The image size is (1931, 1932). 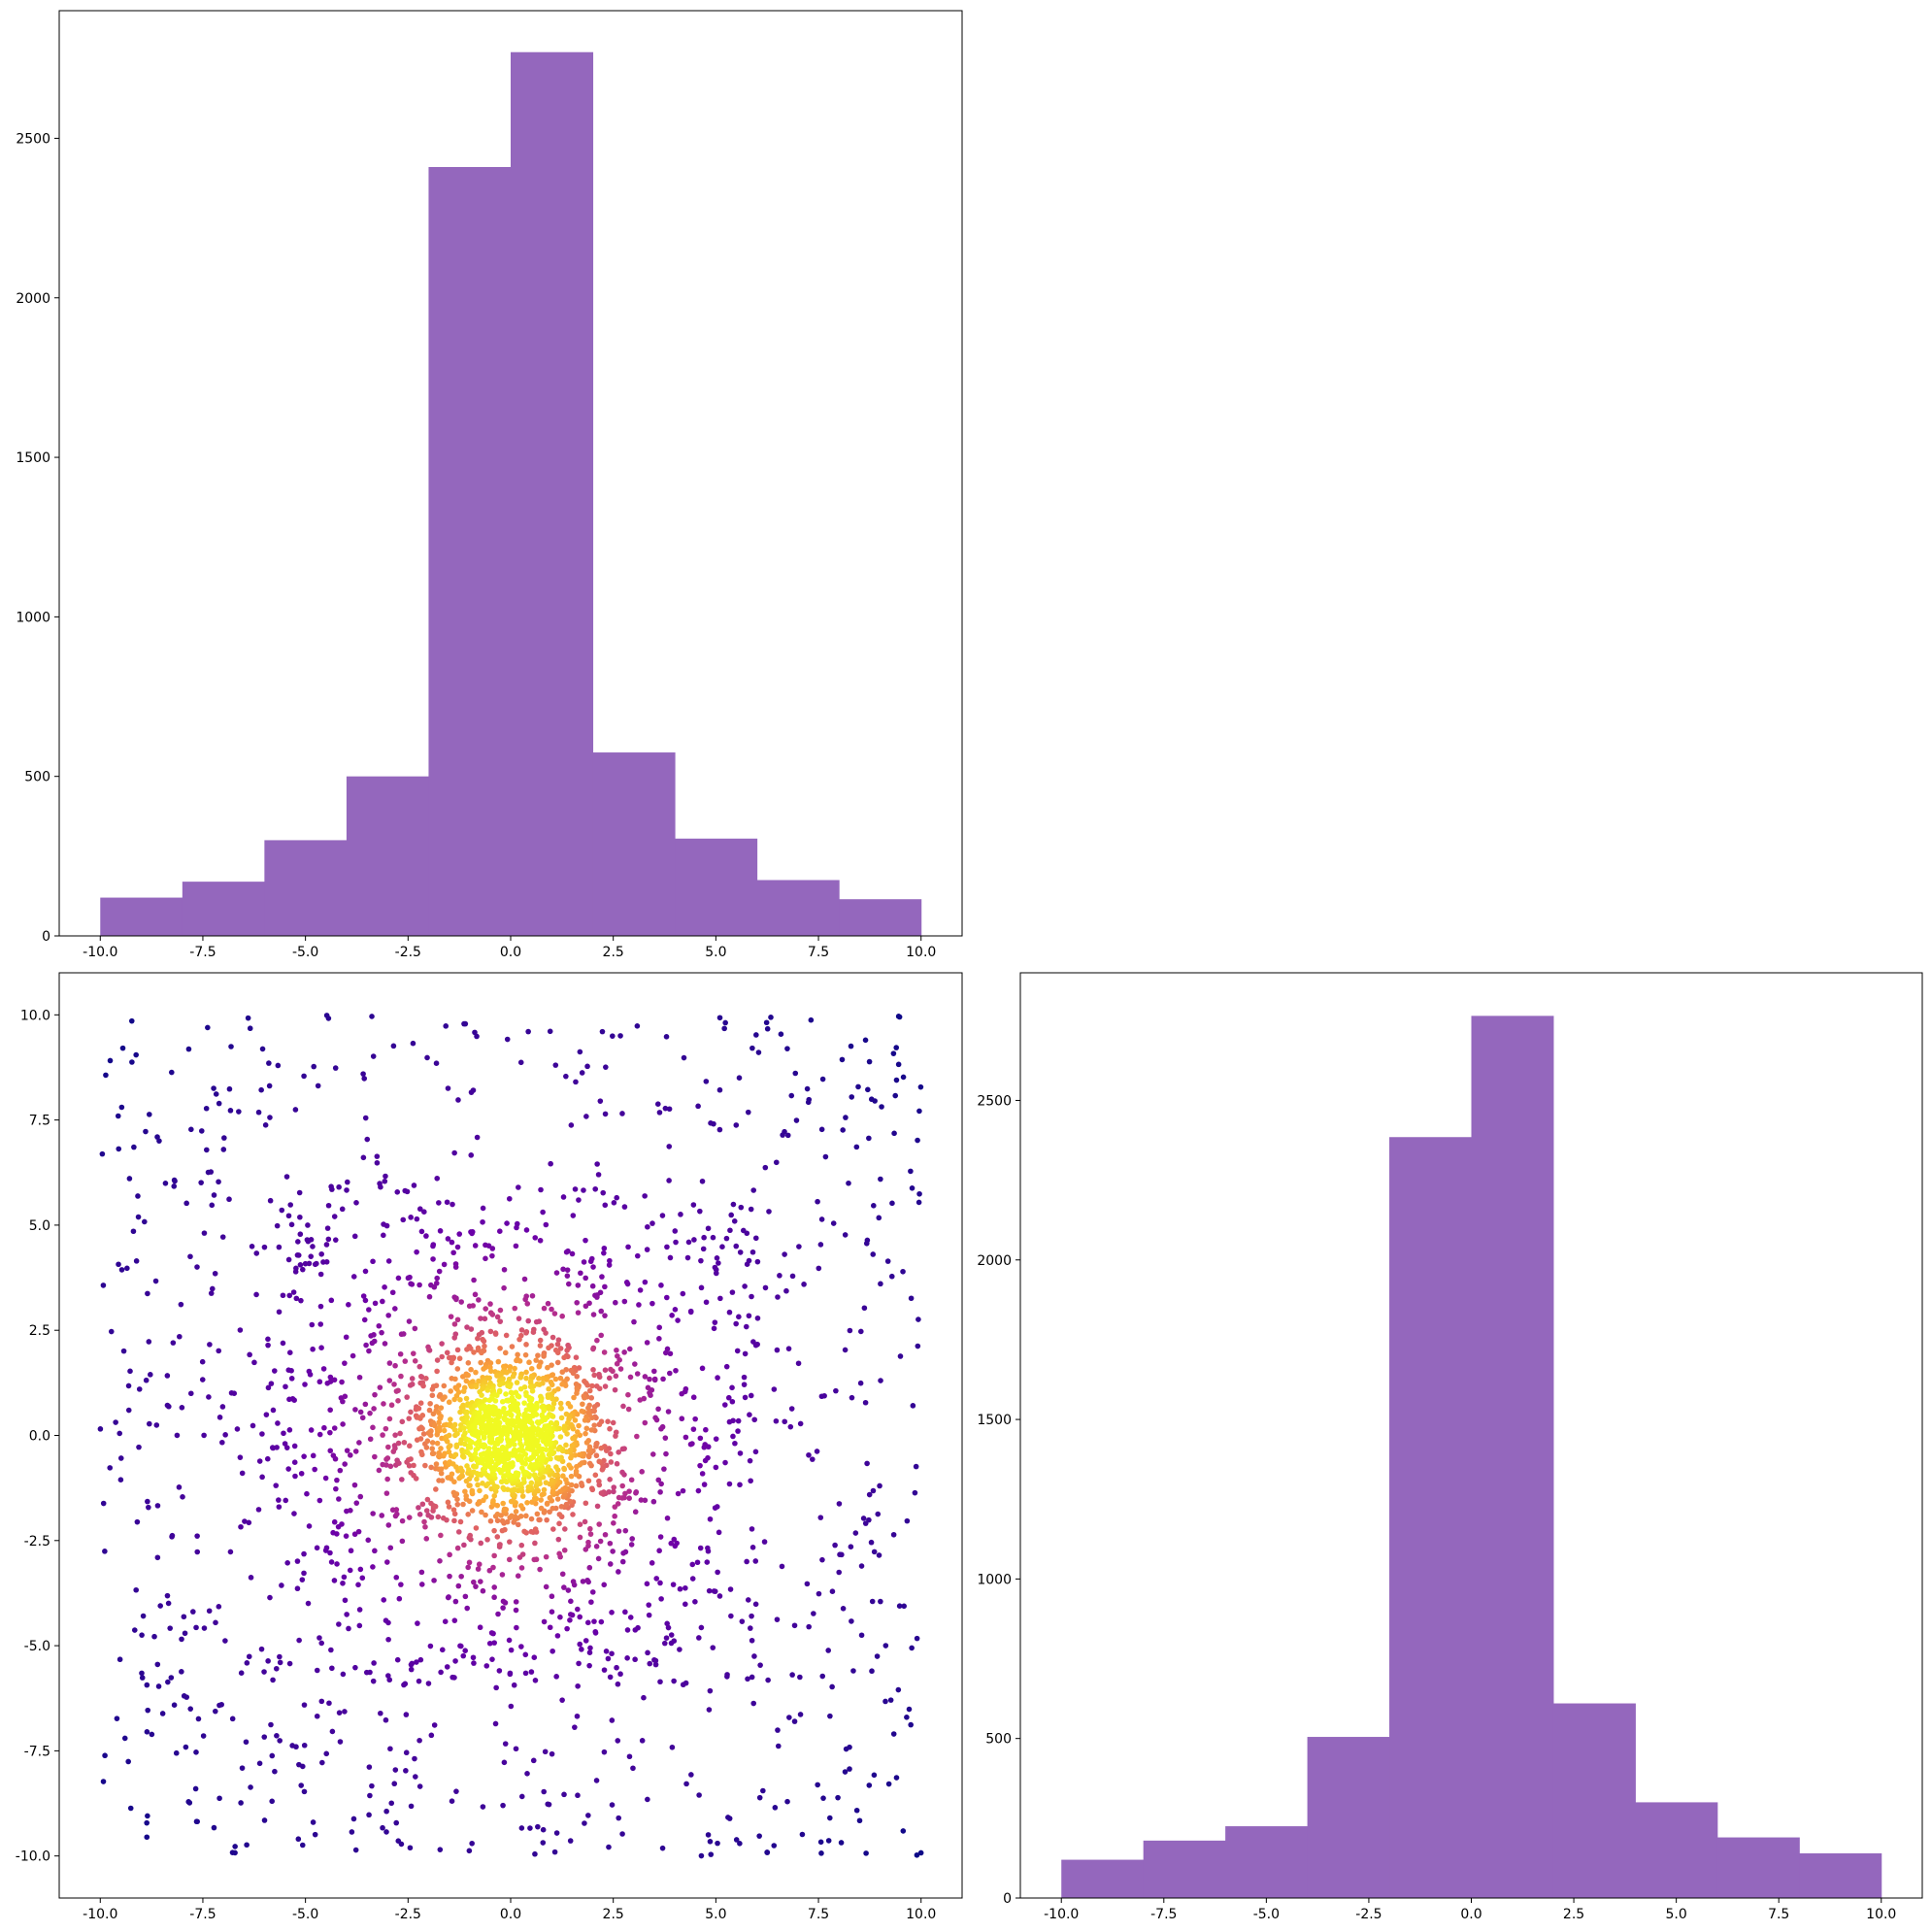 I want to click on histogram-bar, so click(x=223, y=909).